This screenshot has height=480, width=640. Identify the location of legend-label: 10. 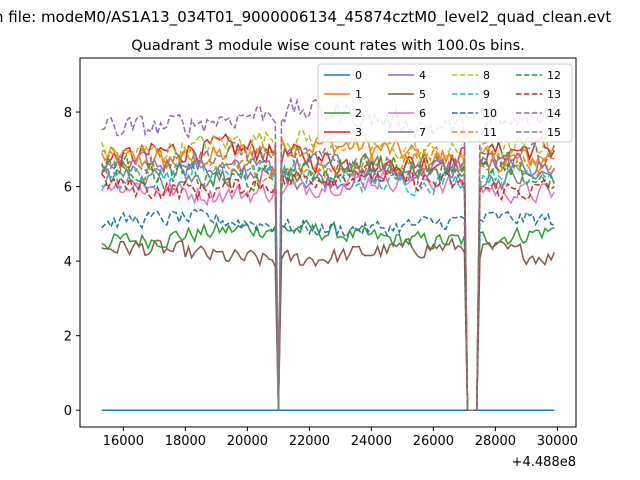
(490, 113).